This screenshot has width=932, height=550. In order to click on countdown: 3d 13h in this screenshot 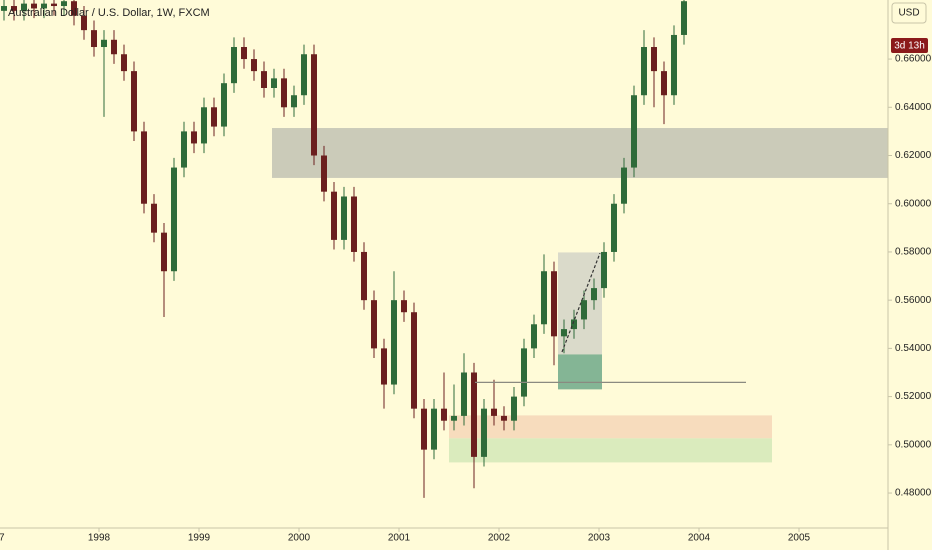, I will do `click(909, 46)`.